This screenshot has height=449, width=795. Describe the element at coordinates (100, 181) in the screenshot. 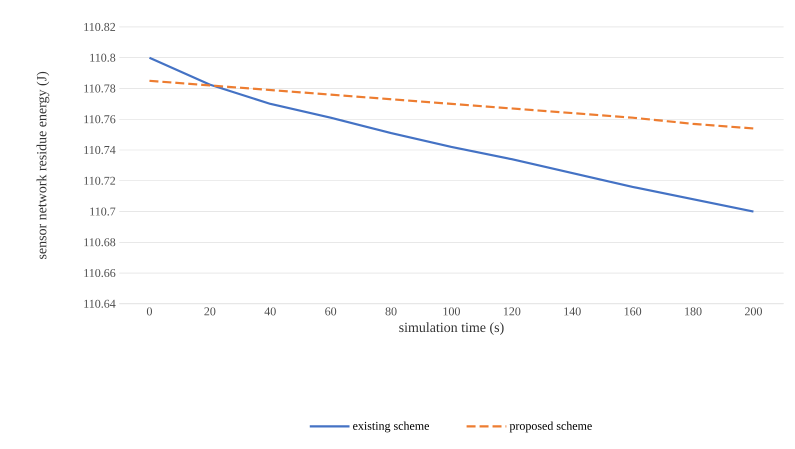

I see `y-tick-label: 110.72` at that location.